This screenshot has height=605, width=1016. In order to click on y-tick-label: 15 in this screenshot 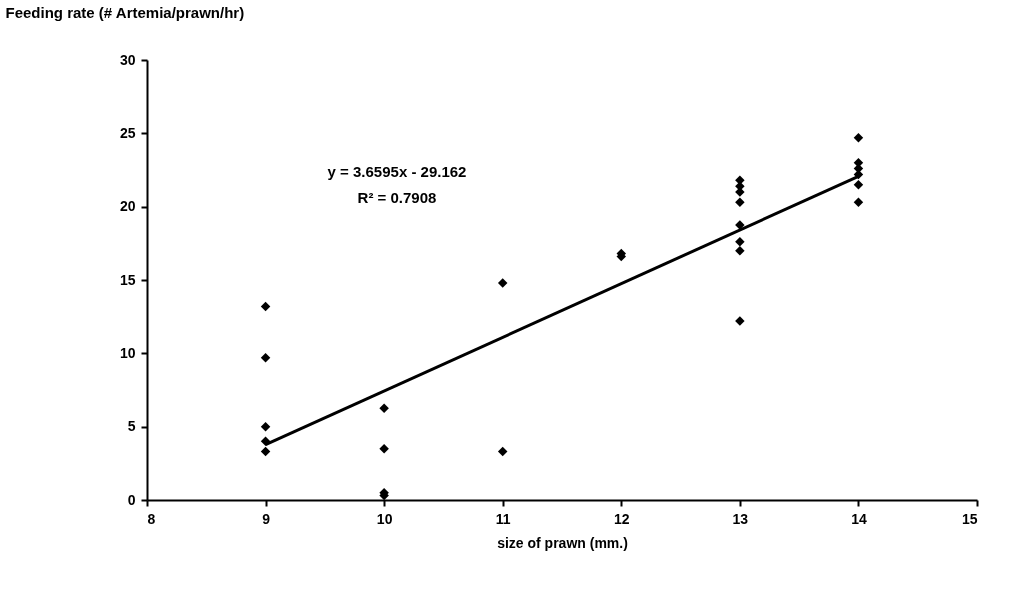, I will do `click(127, 279)`.